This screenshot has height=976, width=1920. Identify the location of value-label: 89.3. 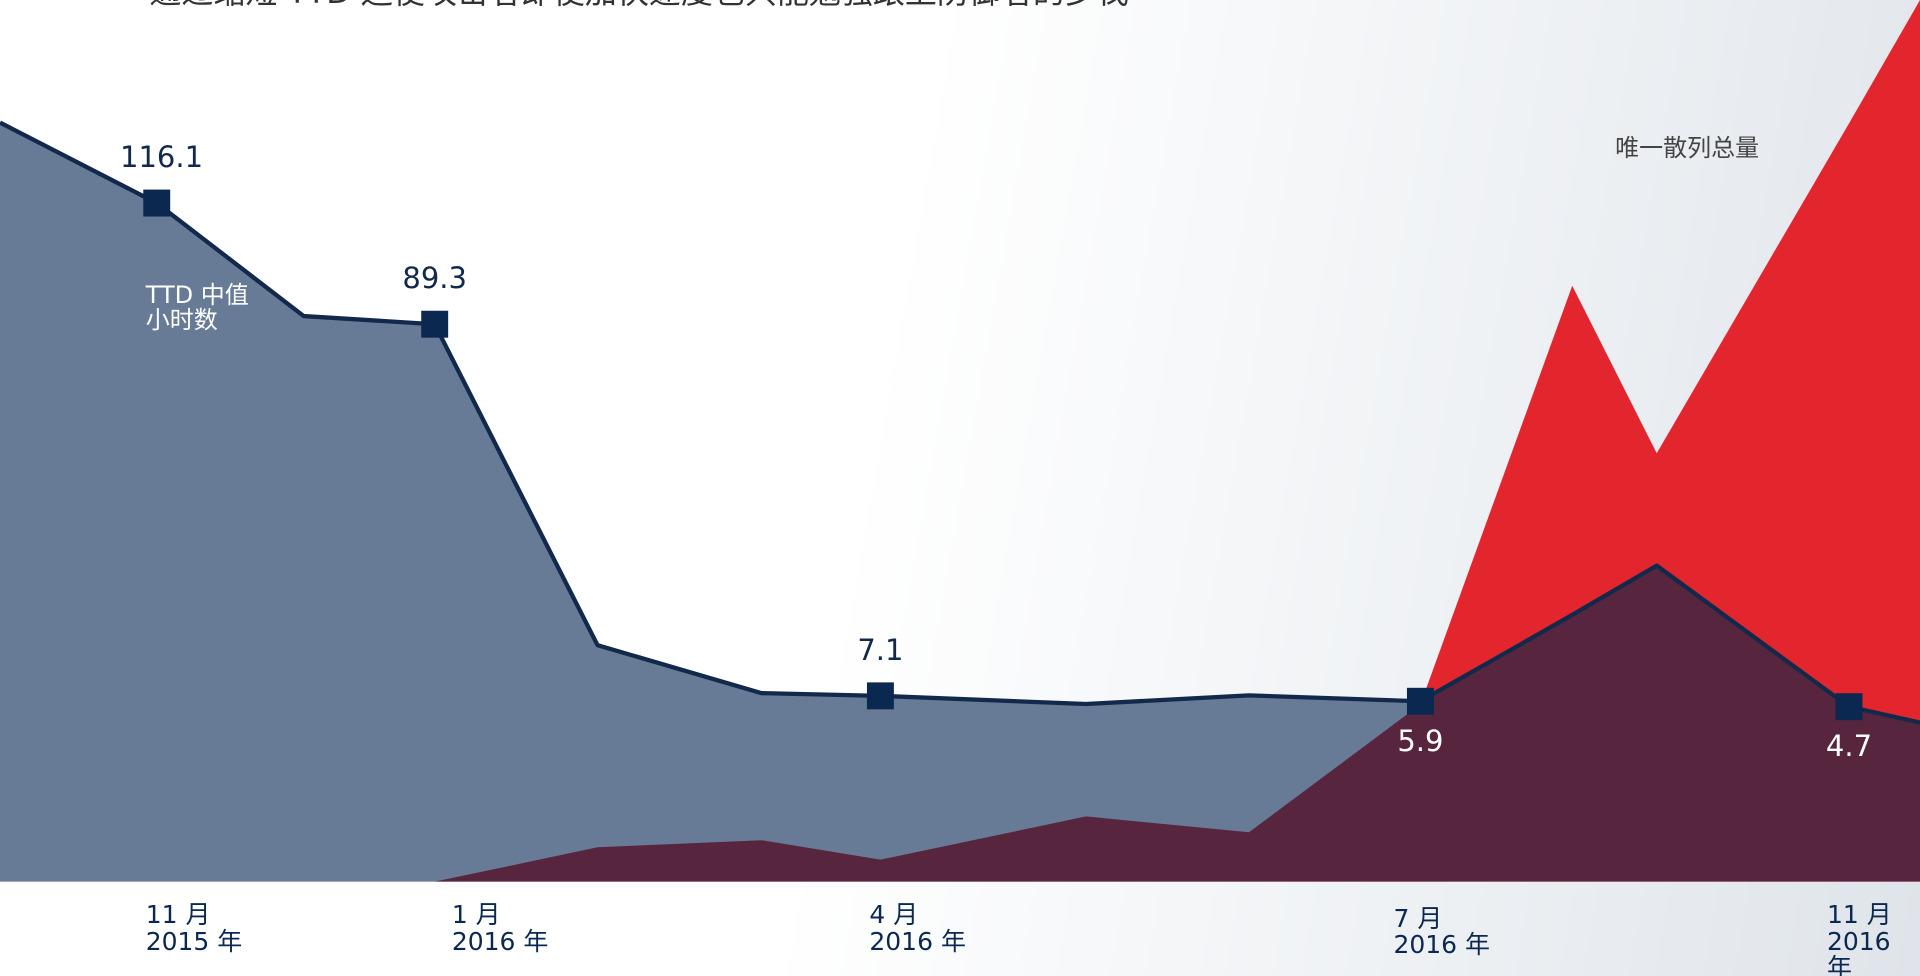
(434, 277).